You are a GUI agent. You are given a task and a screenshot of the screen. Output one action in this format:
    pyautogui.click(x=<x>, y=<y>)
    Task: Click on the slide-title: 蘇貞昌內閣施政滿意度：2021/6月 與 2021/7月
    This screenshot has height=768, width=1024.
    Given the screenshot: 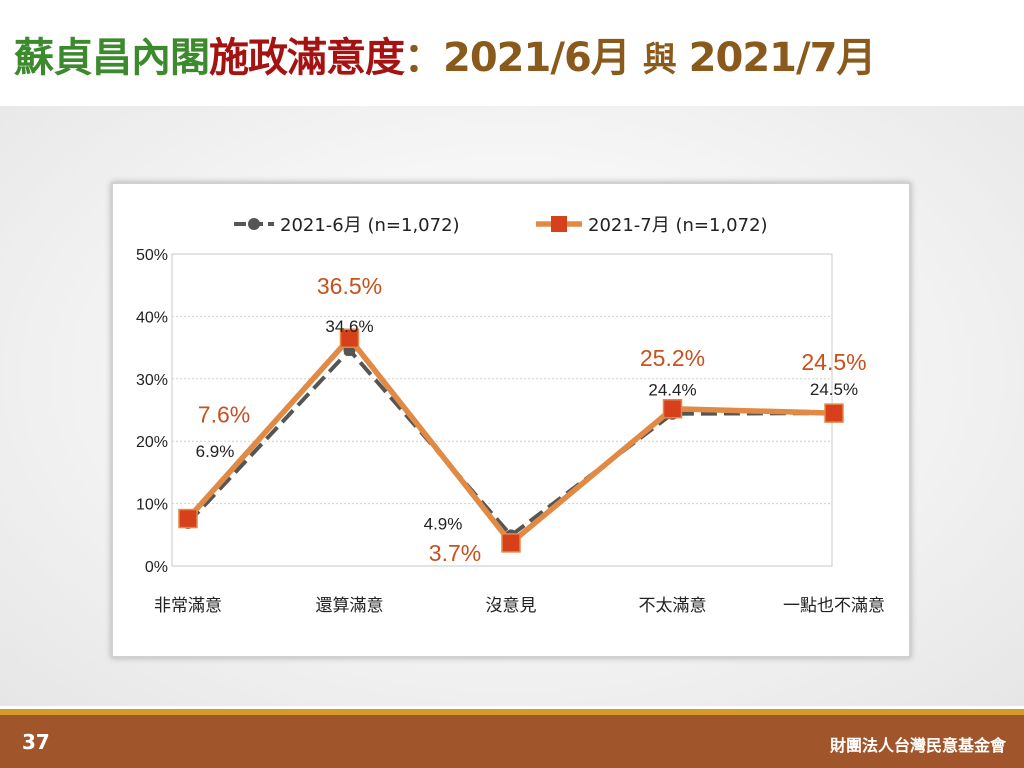 What is the action you would take?
    pyautogui.click(x=445, y=58)
    